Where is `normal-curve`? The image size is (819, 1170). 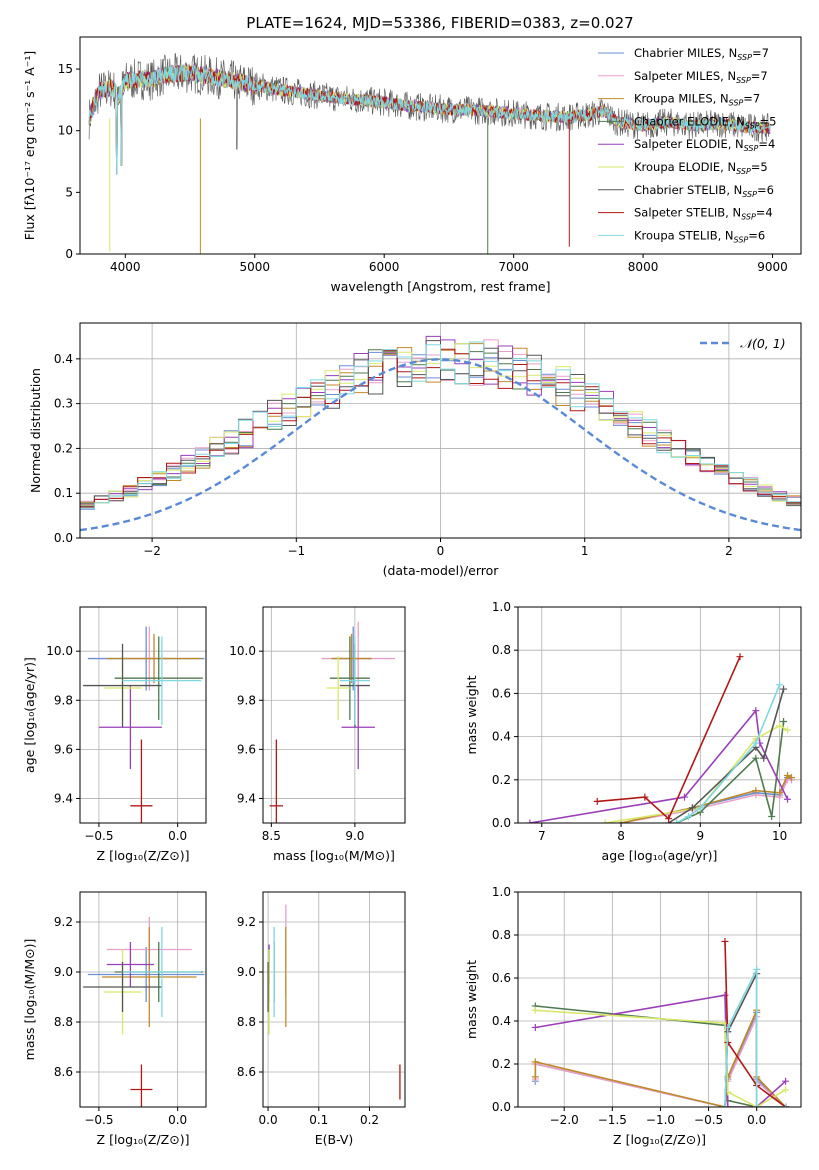
normal-curve is located at coordinates (440, 445).